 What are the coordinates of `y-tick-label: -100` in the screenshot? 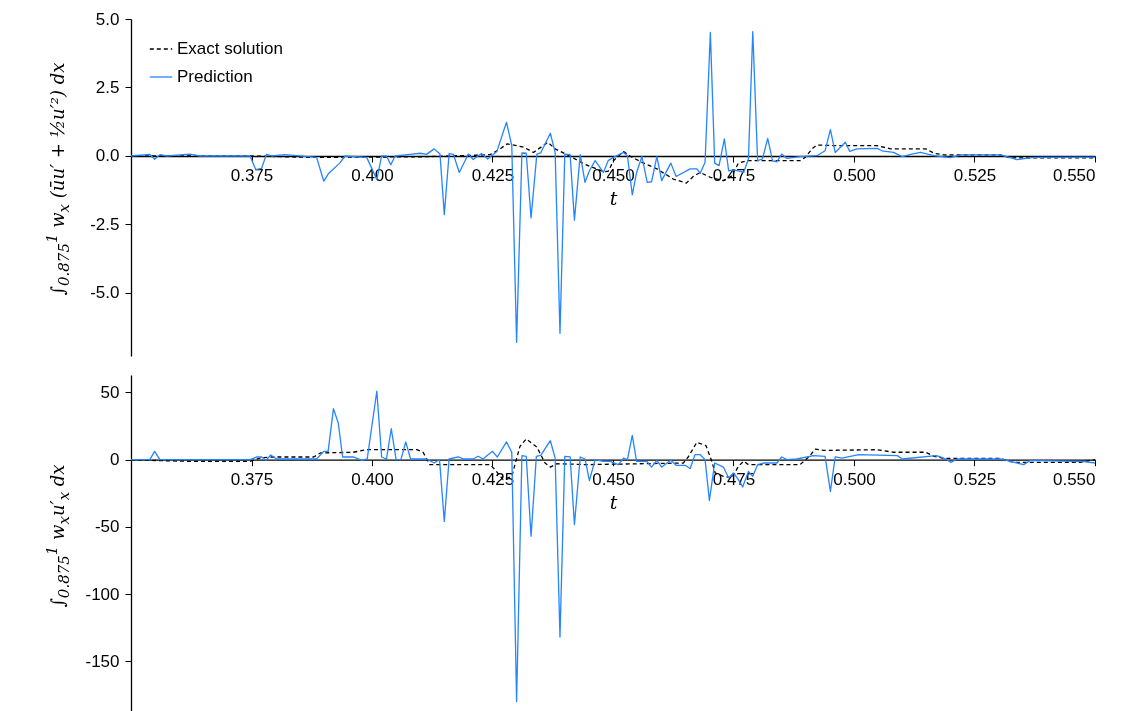 It's located at (102, 594).